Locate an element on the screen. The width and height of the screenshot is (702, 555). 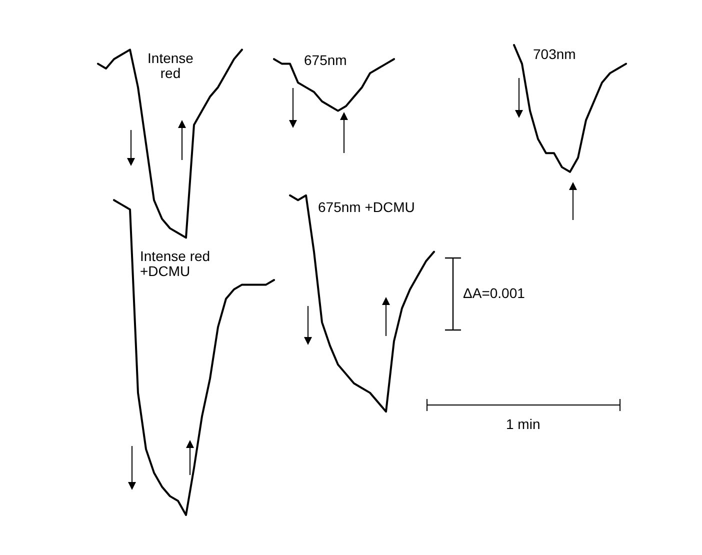
series-label: Intense red is located at coordinates (170, 65).